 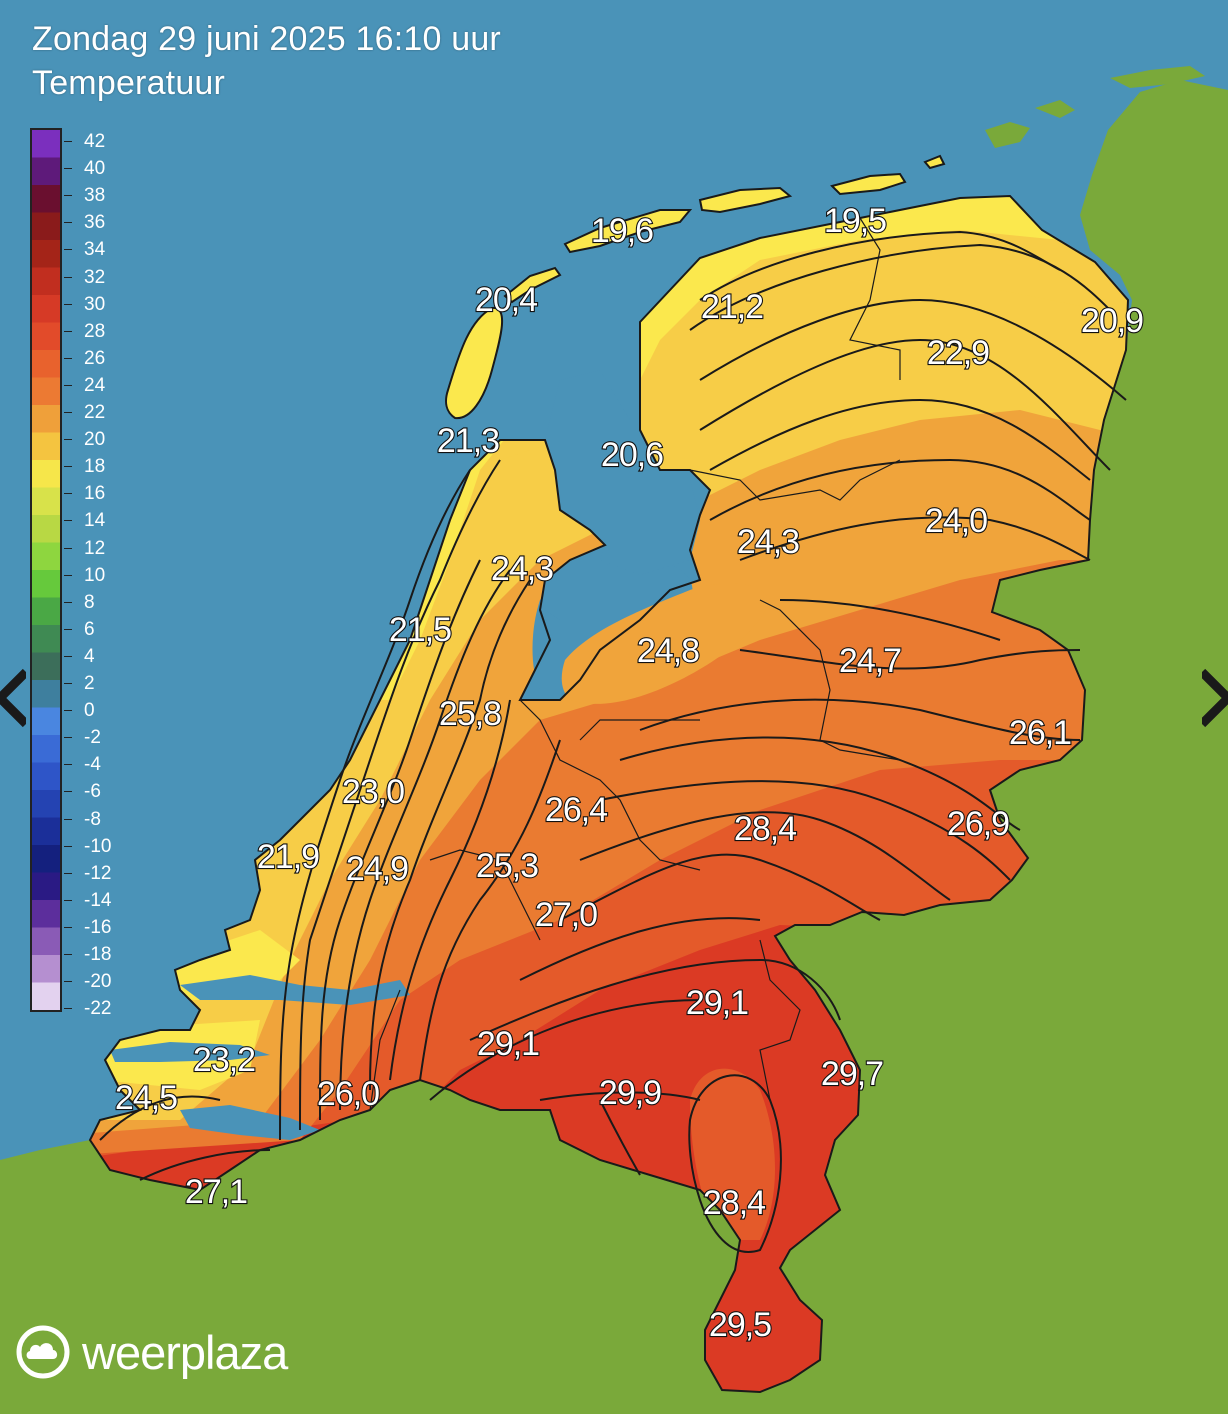 What do you see at coordinates (92, 792) in the screenshot?
I see `legend-label: -6` at bounding box center [92, 792].